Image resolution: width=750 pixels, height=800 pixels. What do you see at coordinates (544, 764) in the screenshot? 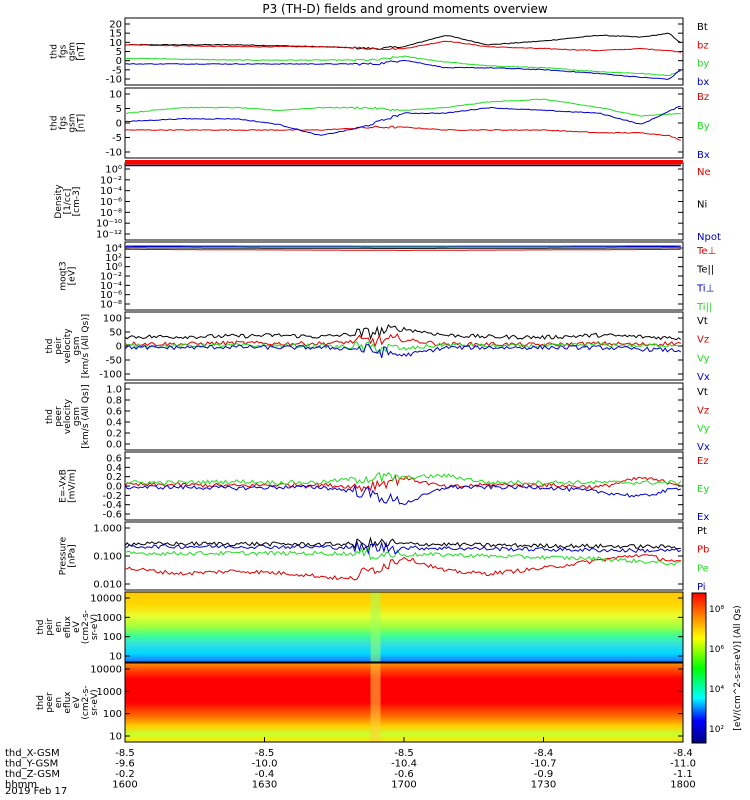
I see `orbit-value: -10.7` at bounding box center [544, 764].